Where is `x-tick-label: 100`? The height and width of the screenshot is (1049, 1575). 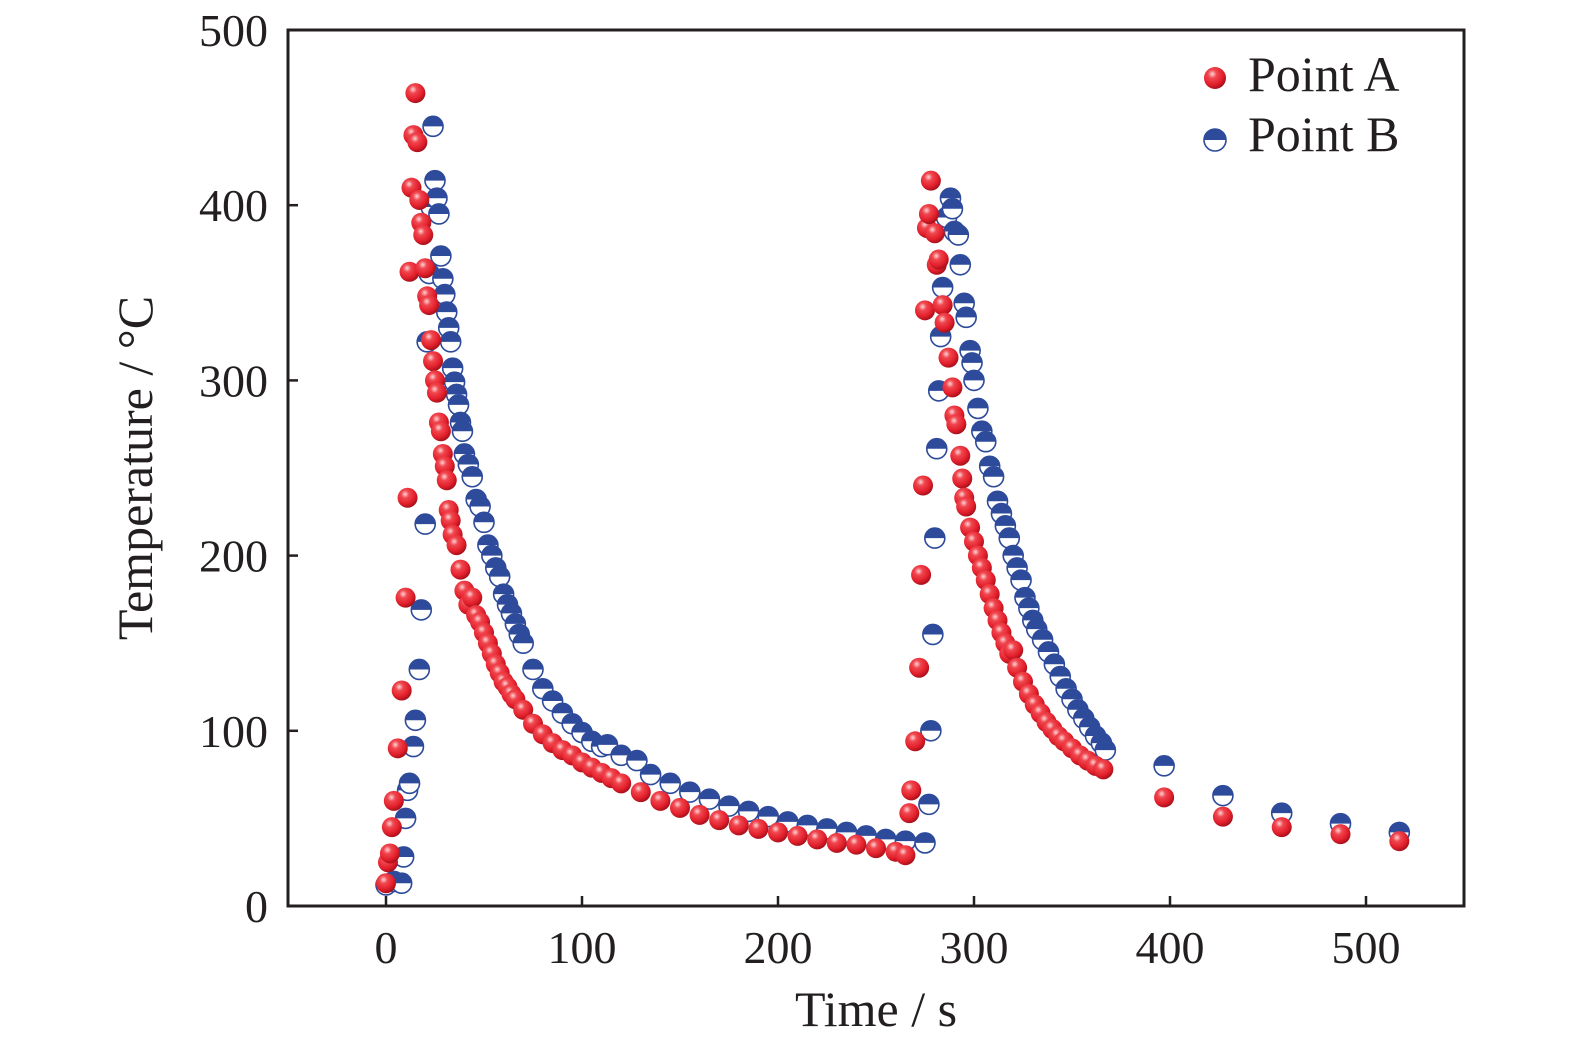
x-tick-label: 100 is located at coordinates (582, 947).